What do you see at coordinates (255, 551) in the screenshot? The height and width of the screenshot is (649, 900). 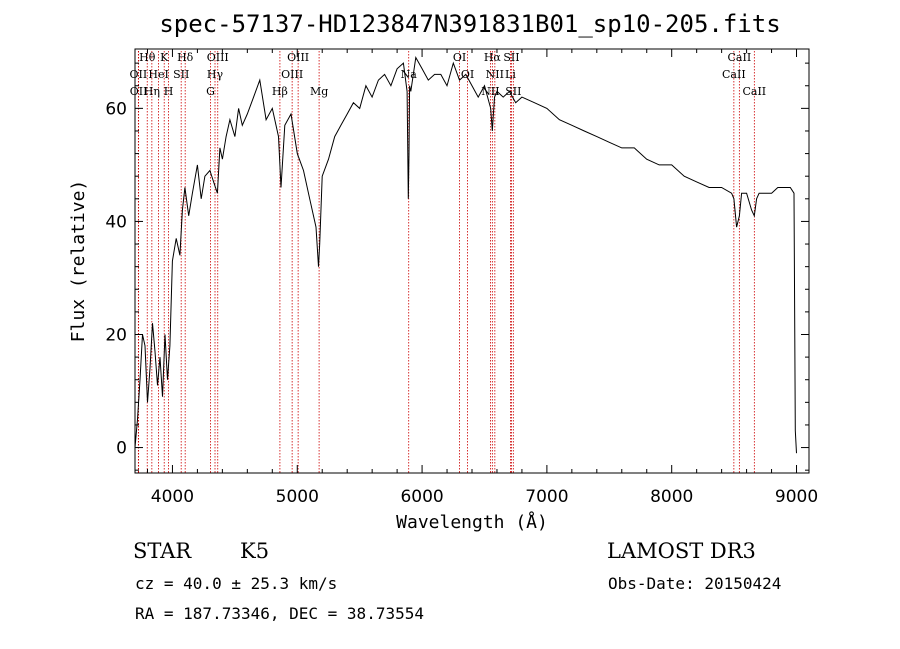 I see `spectral-subclass: K5` at bounding box center [255, 551].